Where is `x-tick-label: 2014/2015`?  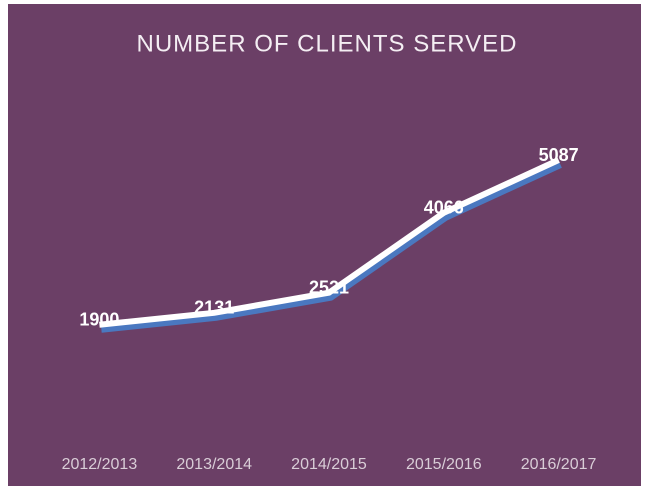 x-tick-label: 2014/2015 is located at coordinates (329, 464).